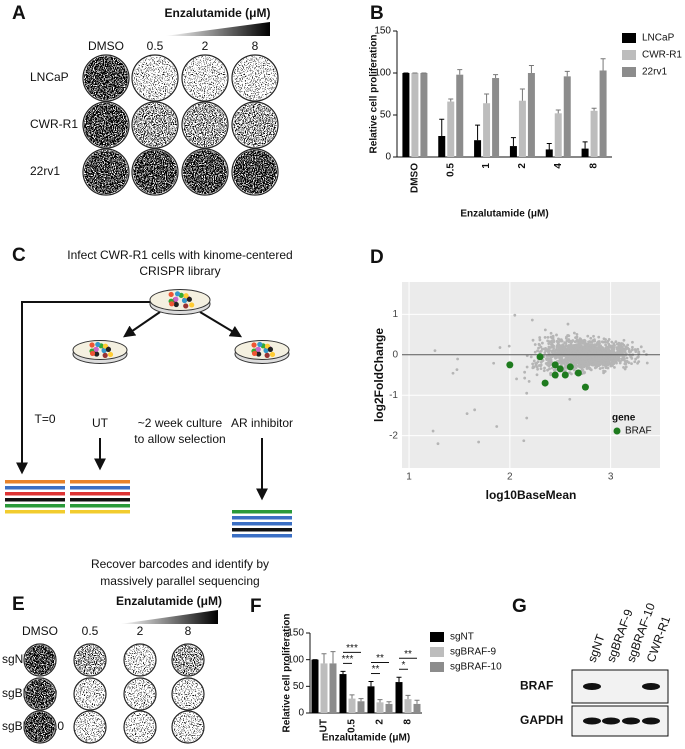 This screenshot has height=749, width=685. What do you see at coordinates (140, 631) in the screenshot?
I see `column-label: 2` at bounding box center [140, 631].